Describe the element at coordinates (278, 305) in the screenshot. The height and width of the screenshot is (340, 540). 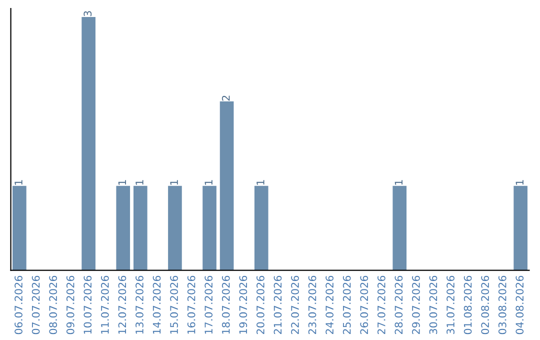
I see `x-tick-label: 21.07.2026` at that location.